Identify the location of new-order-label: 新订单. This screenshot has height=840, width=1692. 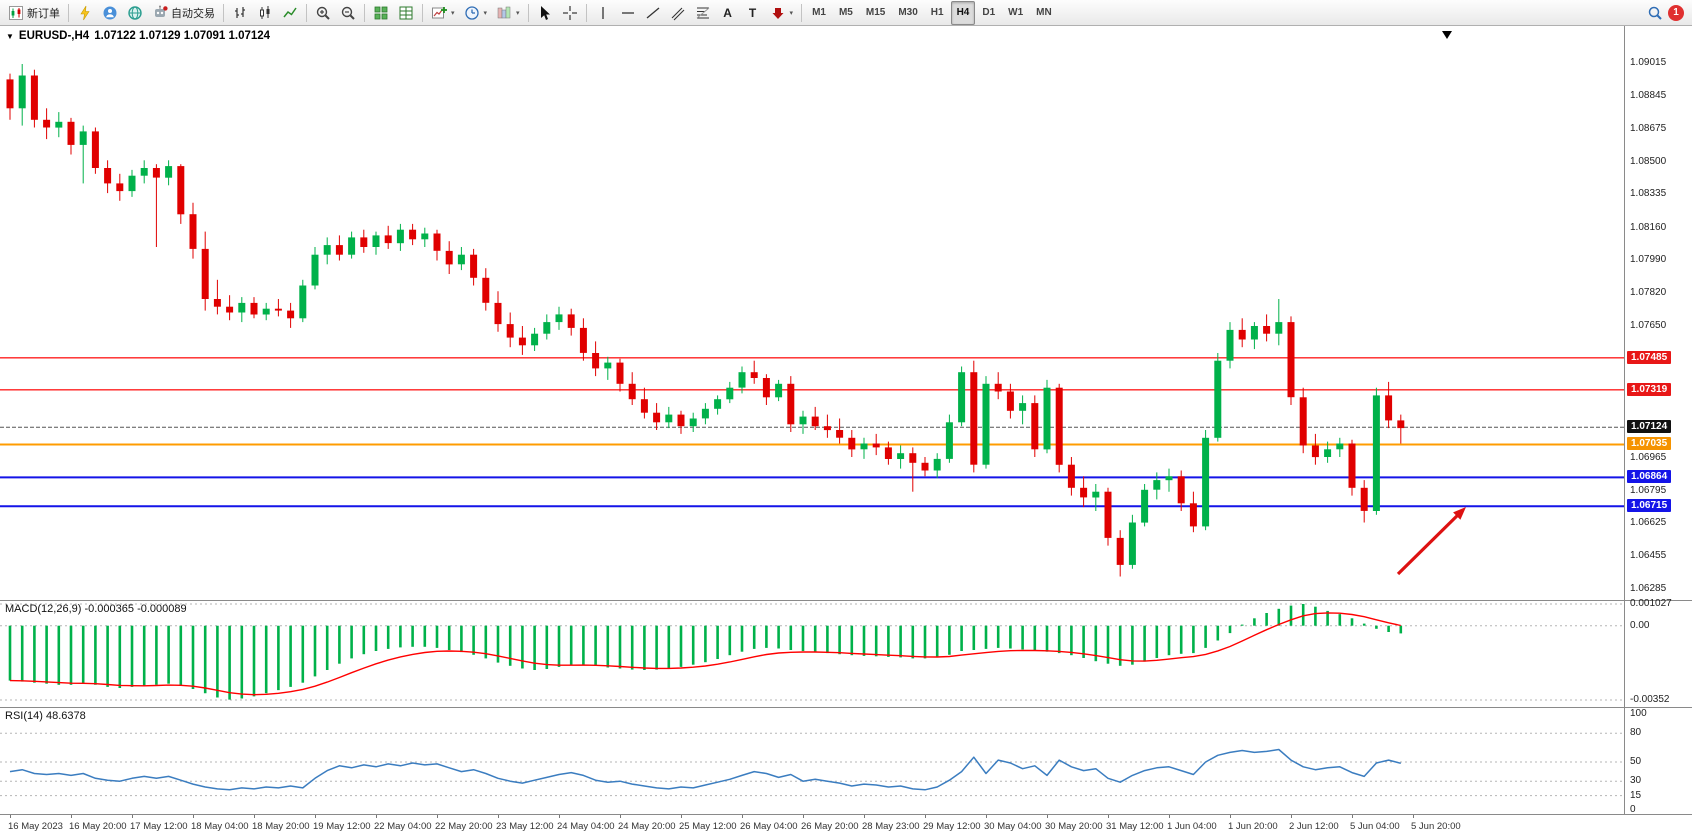
(43, 13).